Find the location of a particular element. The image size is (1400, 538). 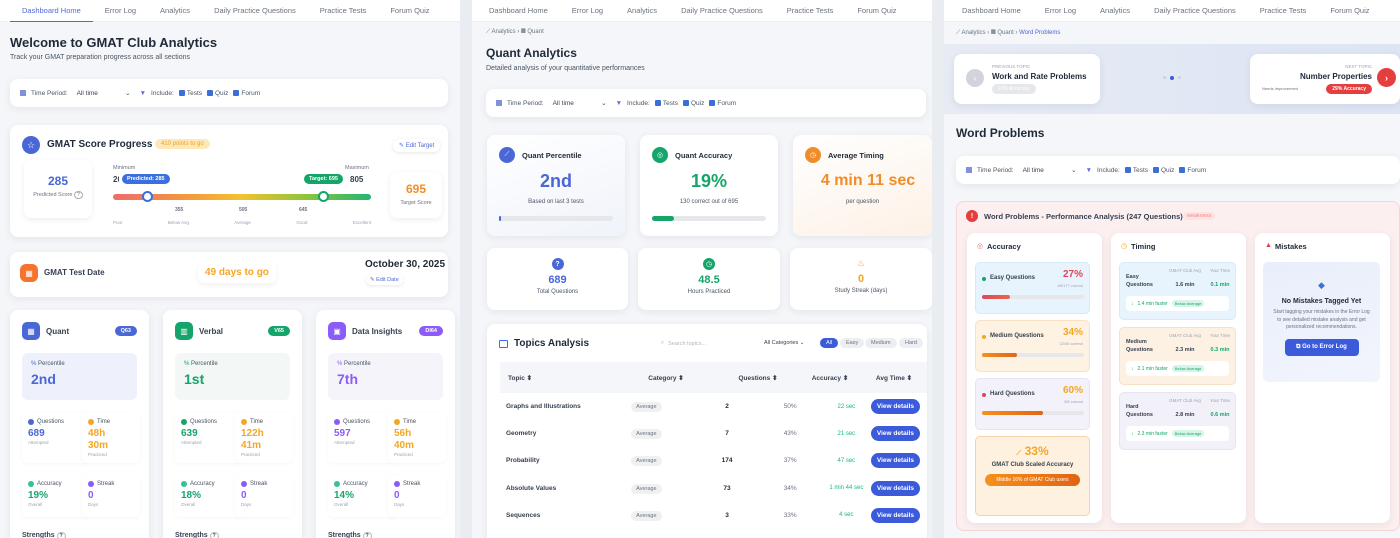

filter-medium: Medium is located at coordinates (881, 343).